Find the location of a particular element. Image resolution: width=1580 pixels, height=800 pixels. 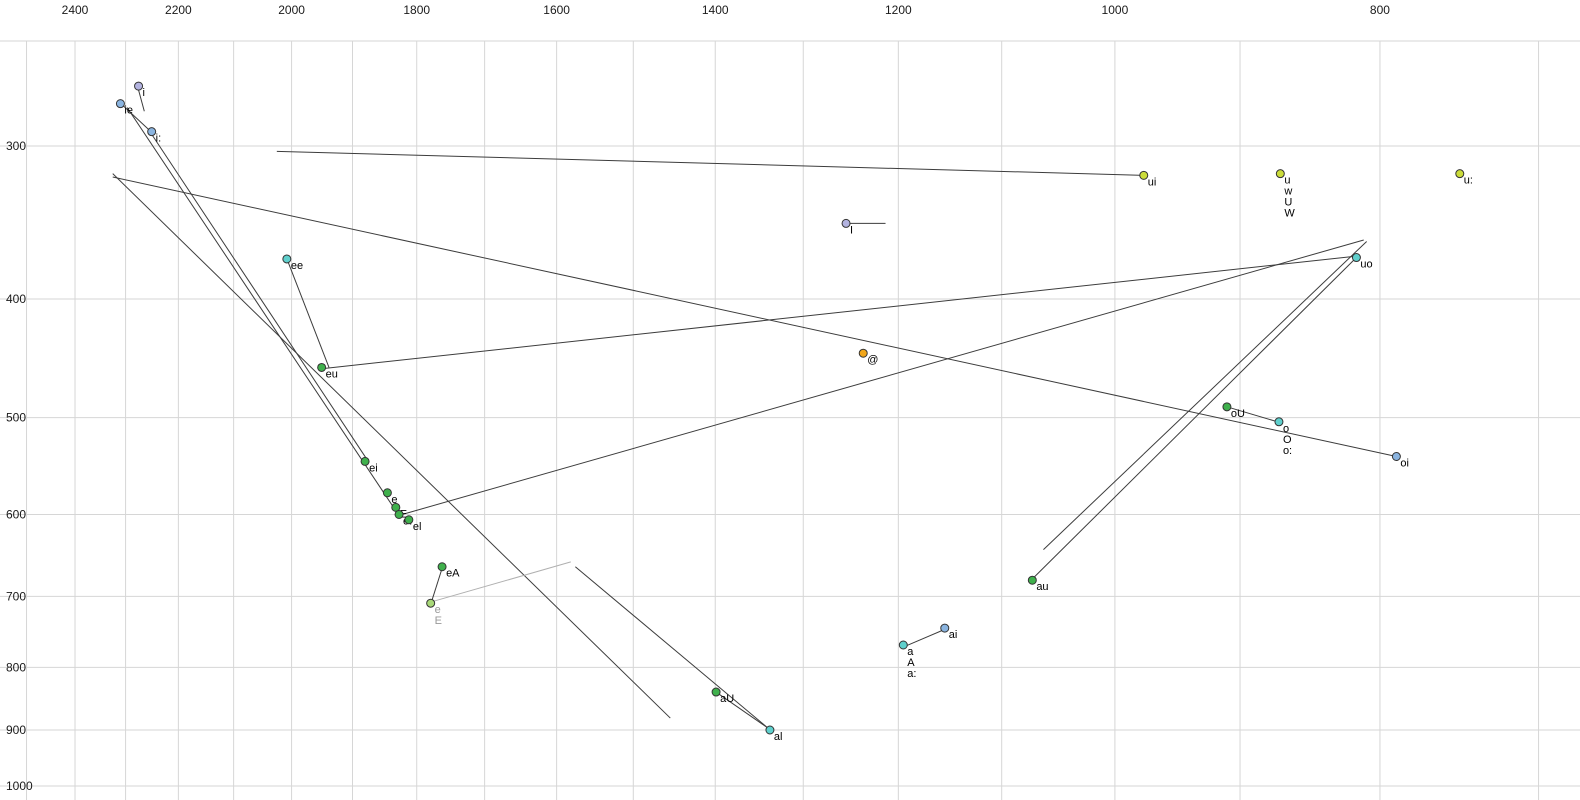

vowel-label: al is located at coordinates (778, 737).